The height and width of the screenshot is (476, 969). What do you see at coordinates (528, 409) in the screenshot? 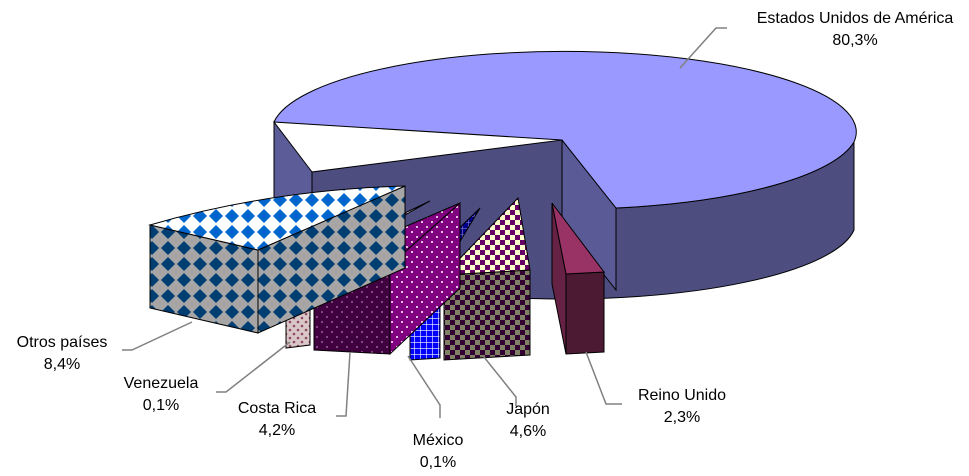
I see `label-japon: Japón` at bounding box center [528, 409].